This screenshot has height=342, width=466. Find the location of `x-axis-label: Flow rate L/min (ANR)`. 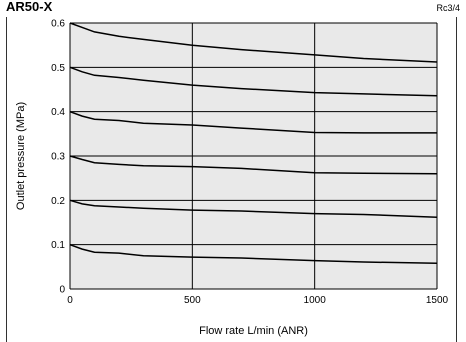

x-axis-label: Flow rate L/min (ANR) is located at coordinates (253, 331).